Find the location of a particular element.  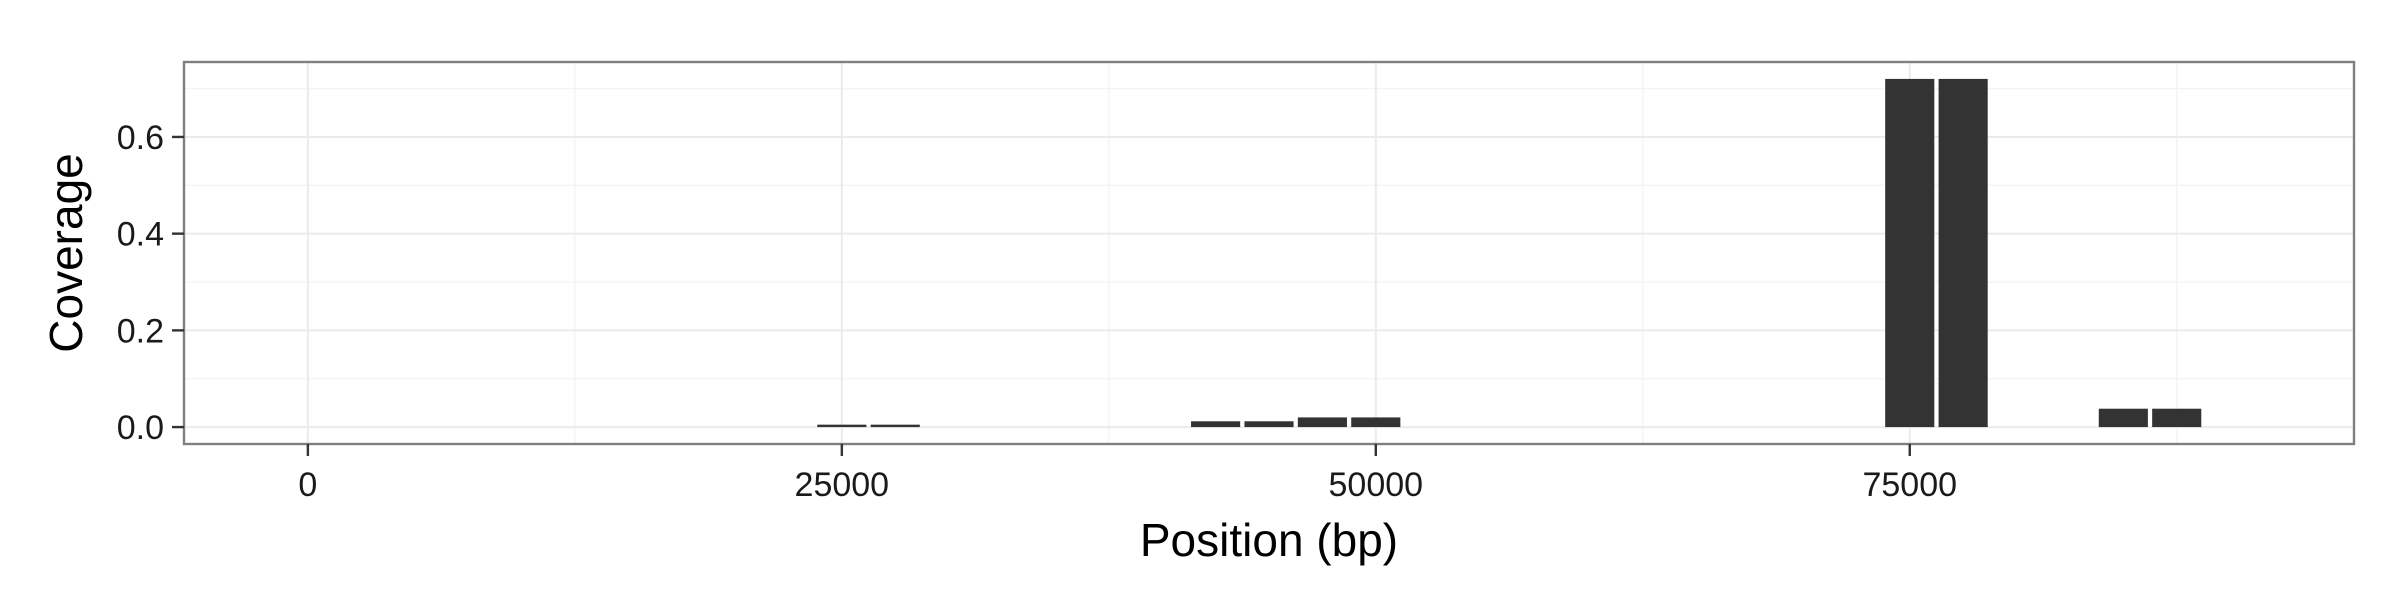

y-axis-title: Coverage is located at coordinates (66, 252).